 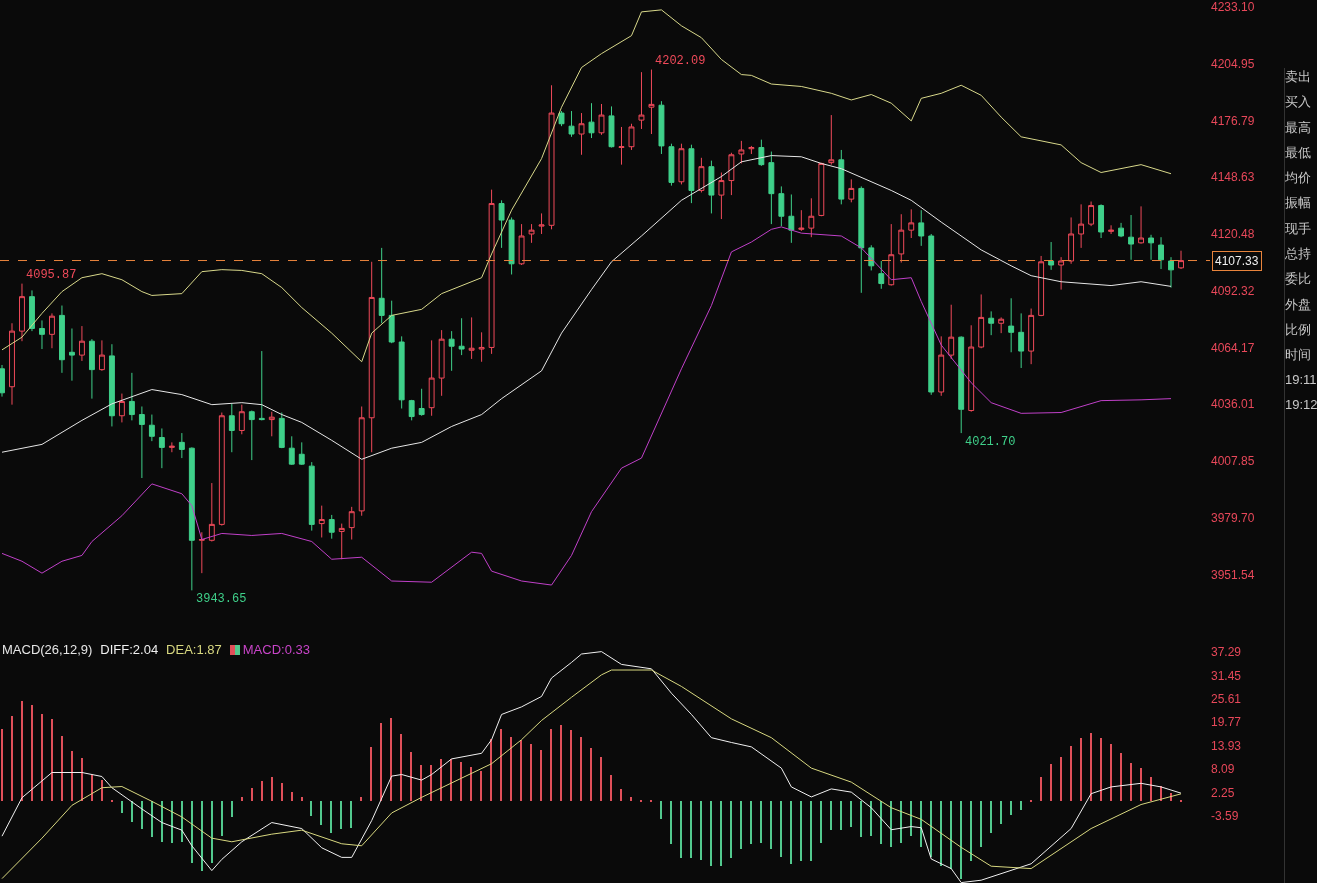 What do you see at coordinates (1233, 290) in the screenshot?
I see `y-tick-label: 4092.32` at bounding box center [1233, 290].